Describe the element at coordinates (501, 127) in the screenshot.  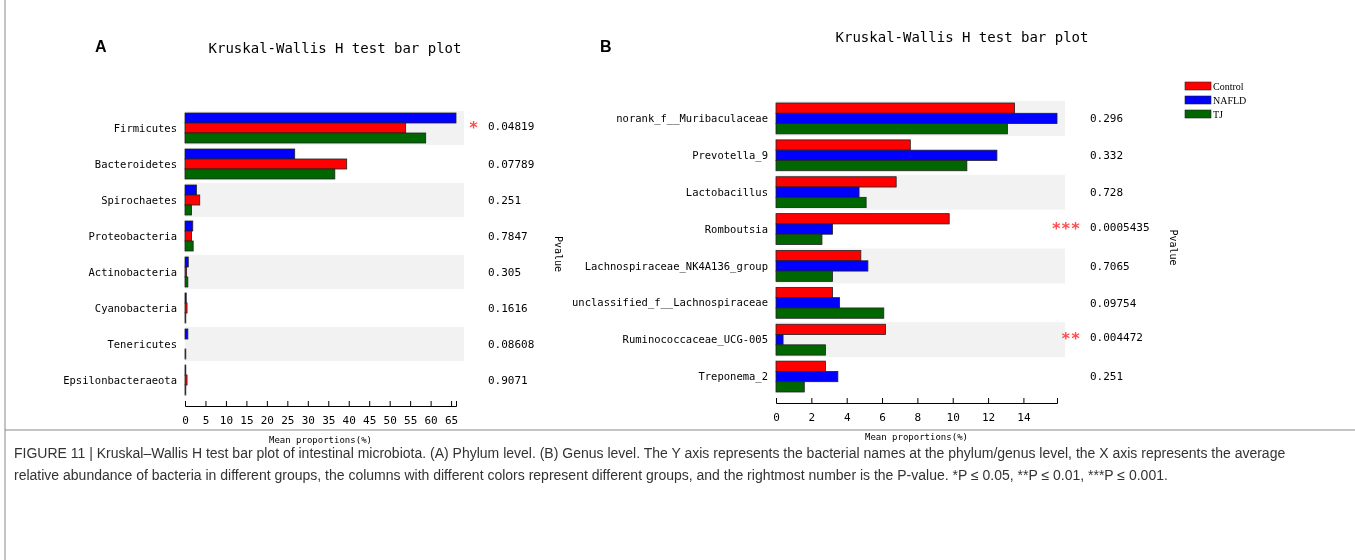
I see `text: * 0.04819` at that location.